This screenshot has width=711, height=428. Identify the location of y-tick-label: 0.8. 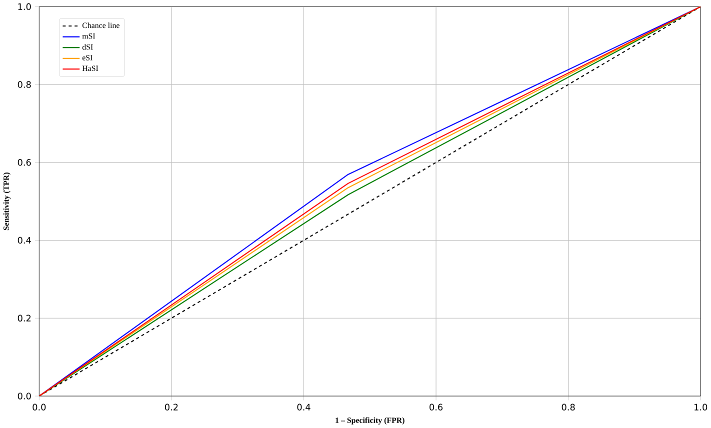
(24, 84).